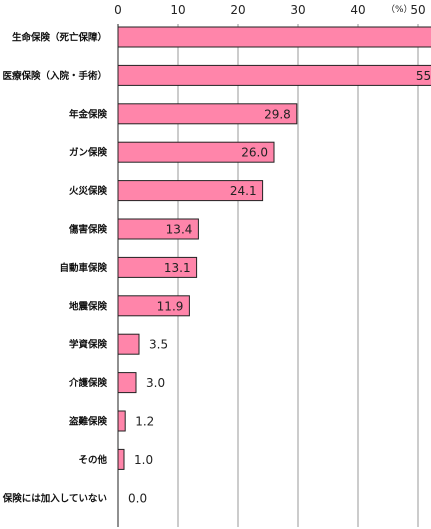  I want to click on category-label: 火災保険, so click(88, 191).